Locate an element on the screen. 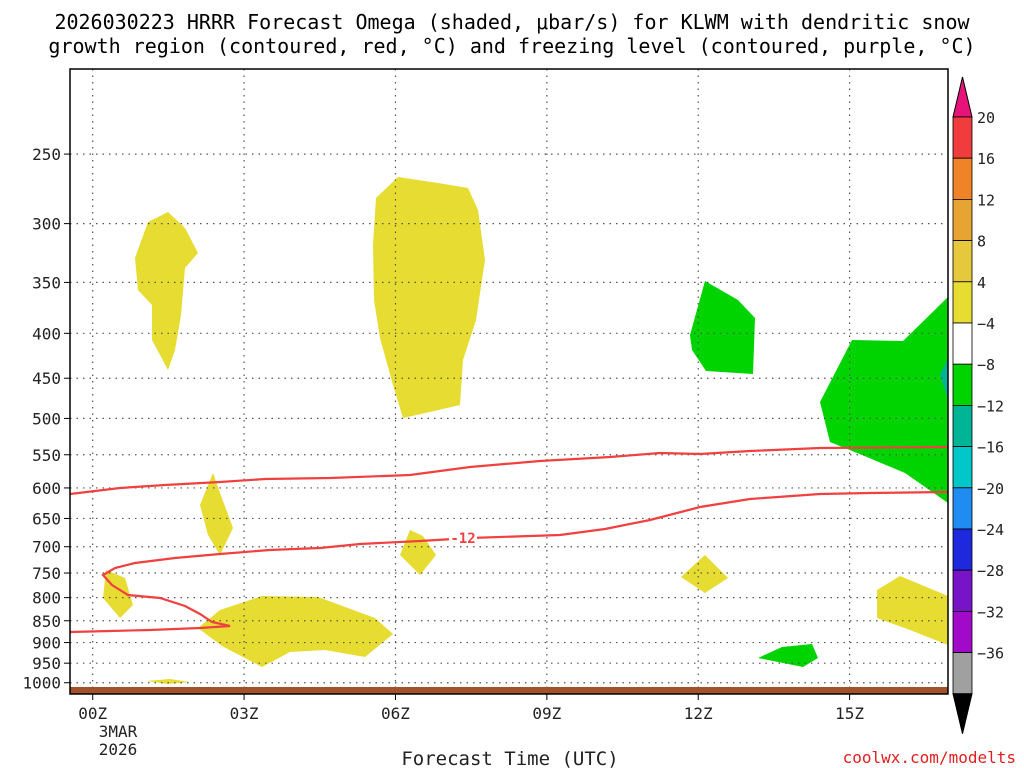 The image size is (1024, 768). y-tick-label-550: 550 is located at coordinates (46, 455).